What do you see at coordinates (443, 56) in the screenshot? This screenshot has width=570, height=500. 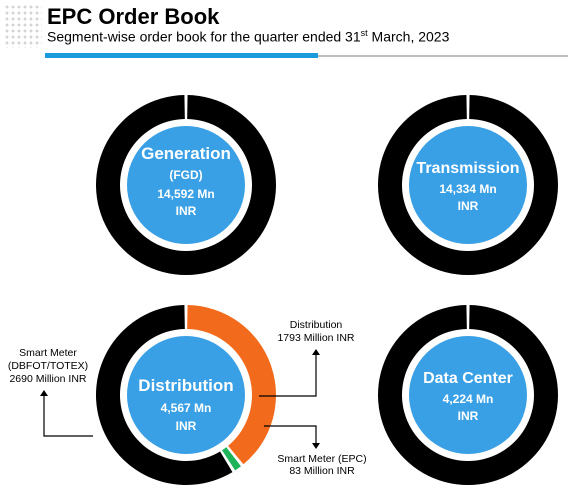 I see `title-underline-rule` at bounding box center [443, 56].